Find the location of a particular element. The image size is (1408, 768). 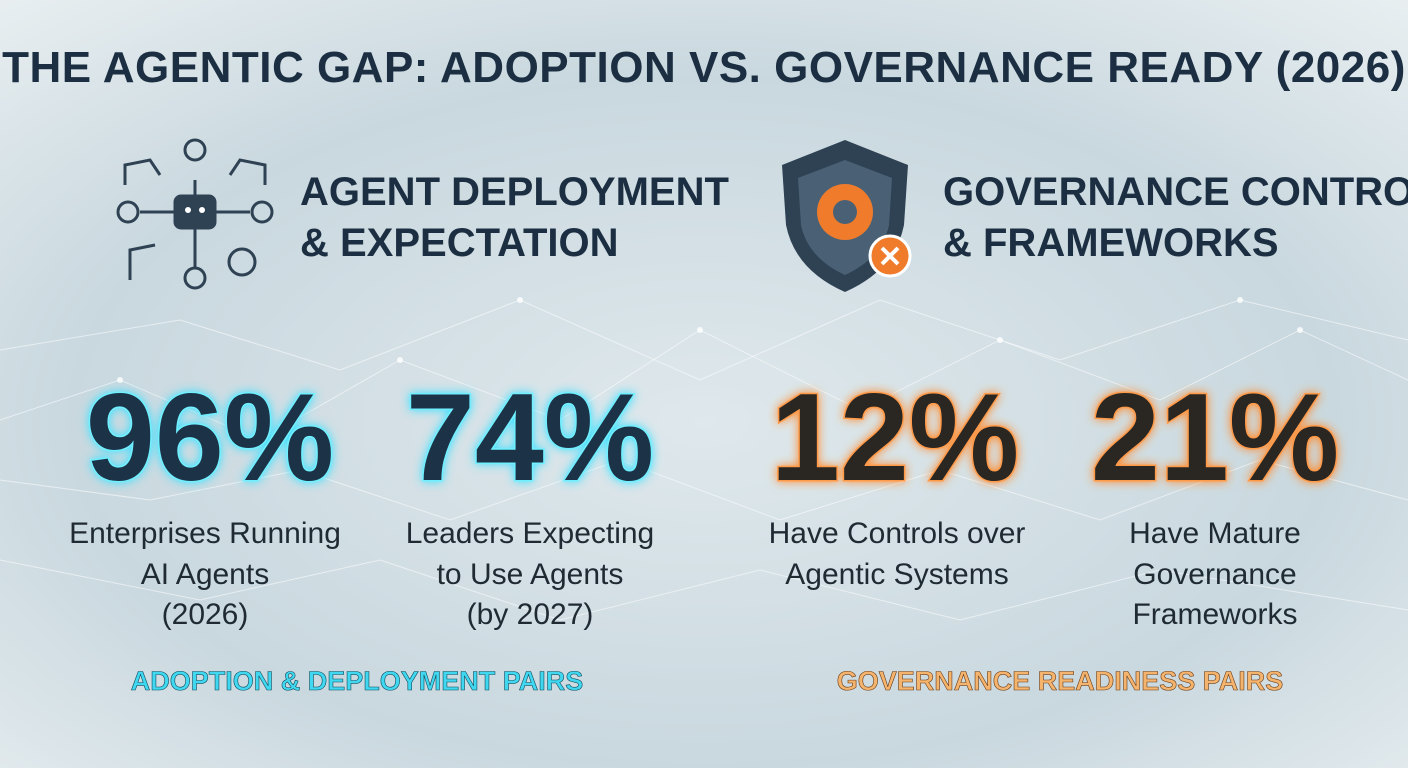

stat-label: AI Agents is located at coordinates (205, 574).